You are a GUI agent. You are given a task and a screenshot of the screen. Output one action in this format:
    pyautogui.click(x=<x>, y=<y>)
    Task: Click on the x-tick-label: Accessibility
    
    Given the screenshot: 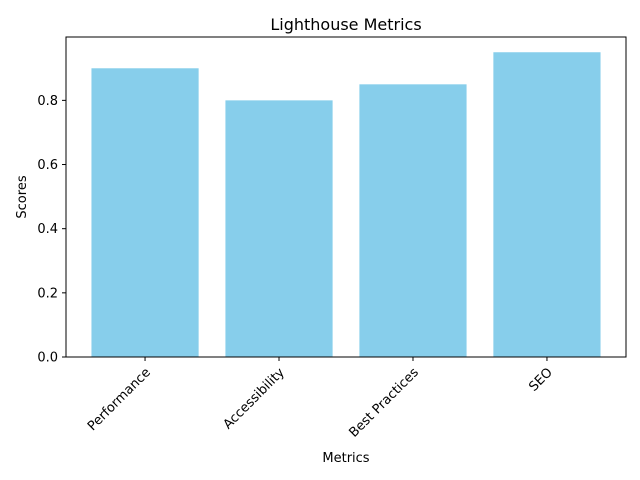 What is the action you would take?
    pyautogui.click(x=254, y=398)
    